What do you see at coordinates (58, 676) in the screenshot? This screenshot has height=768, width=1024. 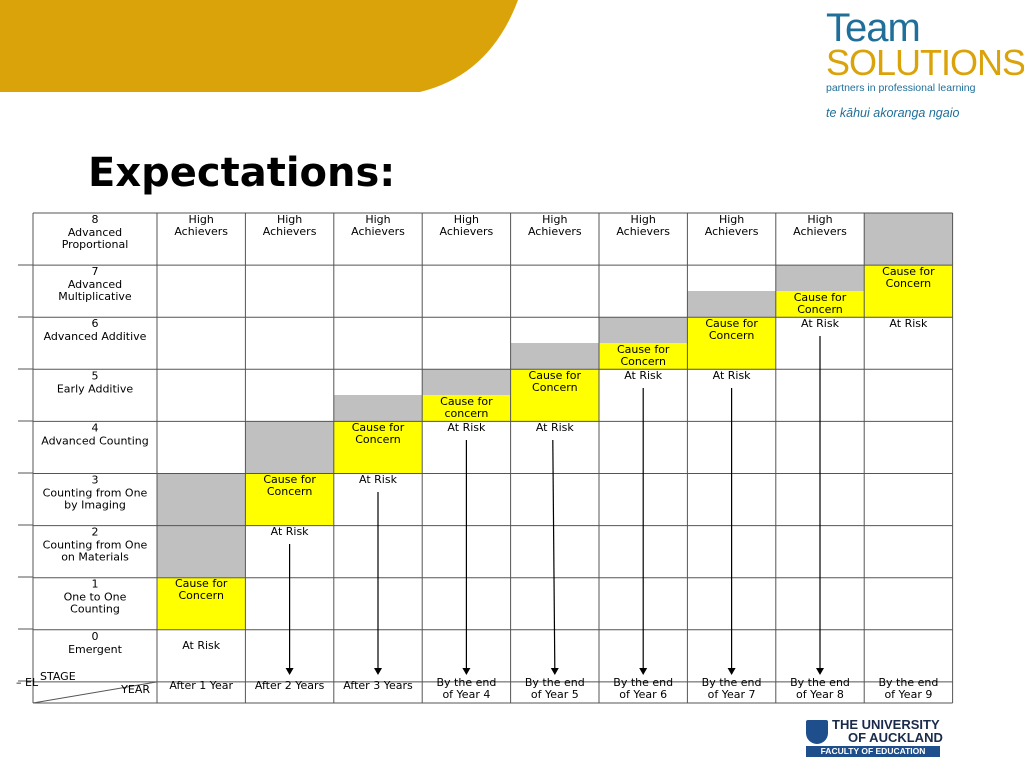 I see `corner-stage-label: STAGE` at bounding box center [58, 676].